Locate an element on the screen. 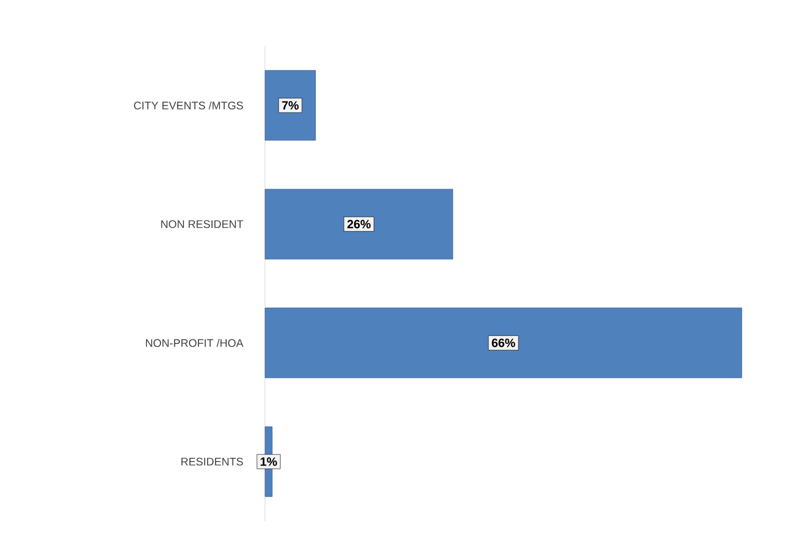 The width and height of the screenshot is (811, 541). y-tick-label: CITY EVENTS /MTGS is located at coordinates (188, 105).